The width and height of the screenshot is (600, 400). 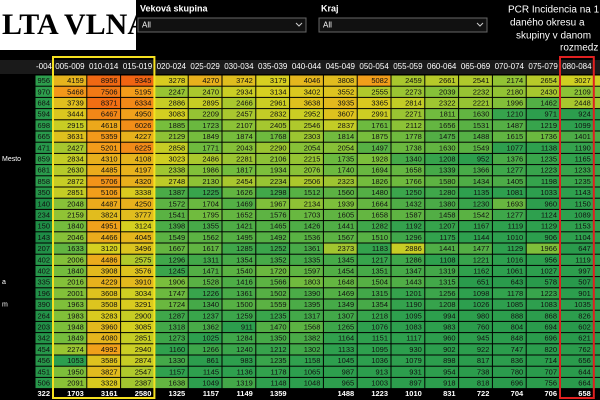 I want to click on cell-value: 2039, so click(x=447, y=91).